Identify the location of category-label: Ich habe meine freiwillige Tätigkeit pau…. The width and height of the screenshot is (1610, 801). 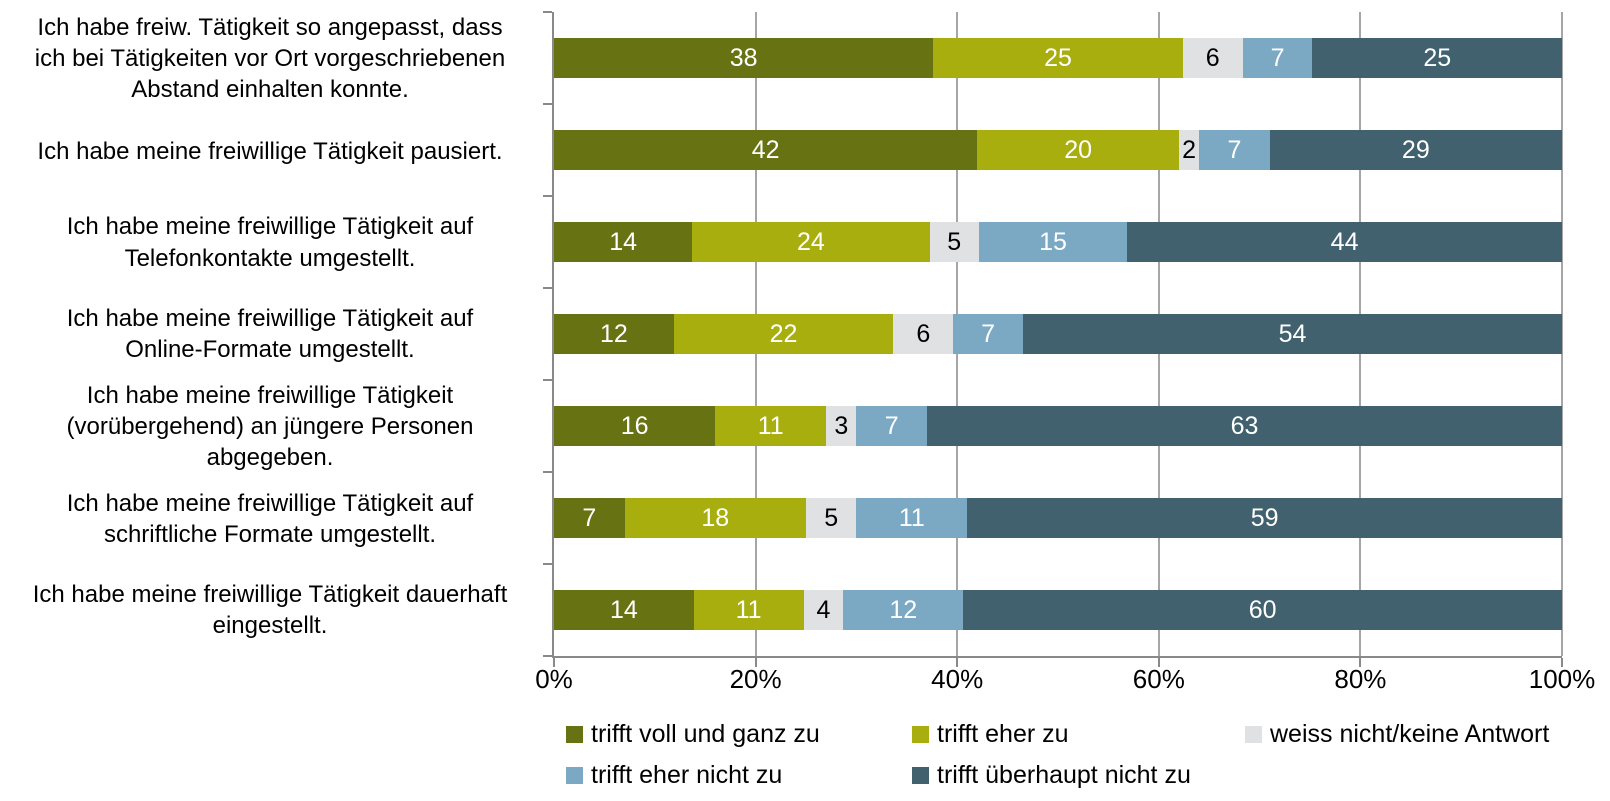
(270, 151).